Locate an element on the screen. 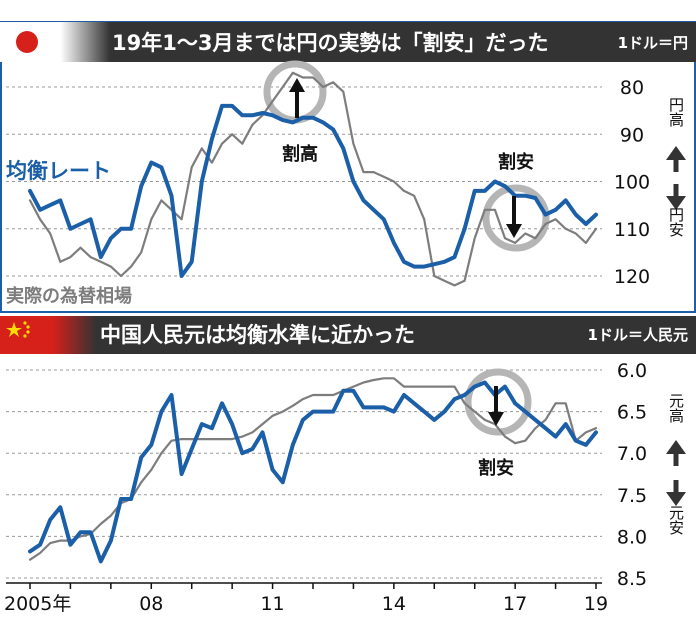  legend-actual-rate: 実際の為替相場 is located at coordinates (69, 296).